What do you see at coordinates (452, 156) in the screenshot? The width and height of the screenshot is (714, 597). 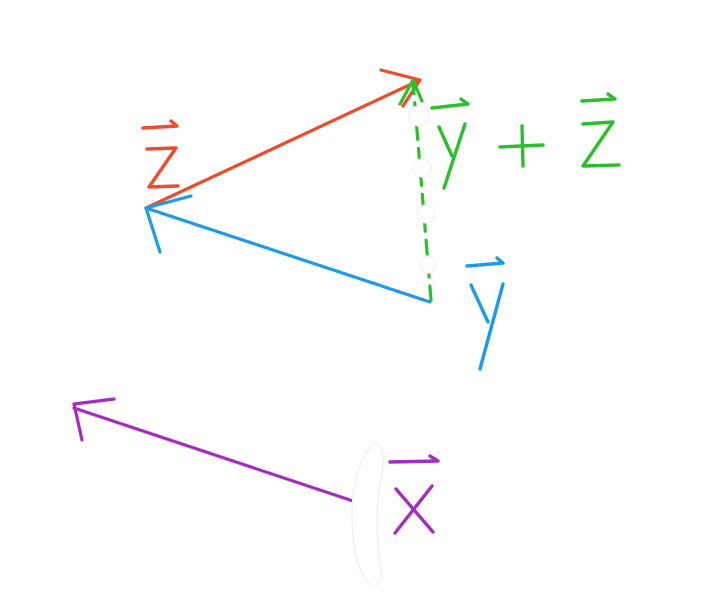 I see `sum-term-y-letter` at bounding box center [452, 156].